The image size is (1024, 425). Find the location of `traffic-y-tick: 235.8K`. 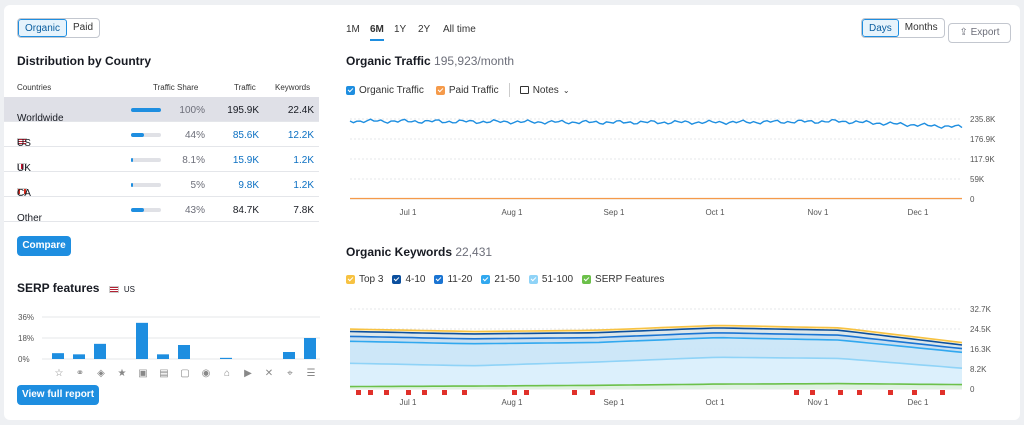

traffic-y-tick: 235.8K is located at coordinates (983, 119).